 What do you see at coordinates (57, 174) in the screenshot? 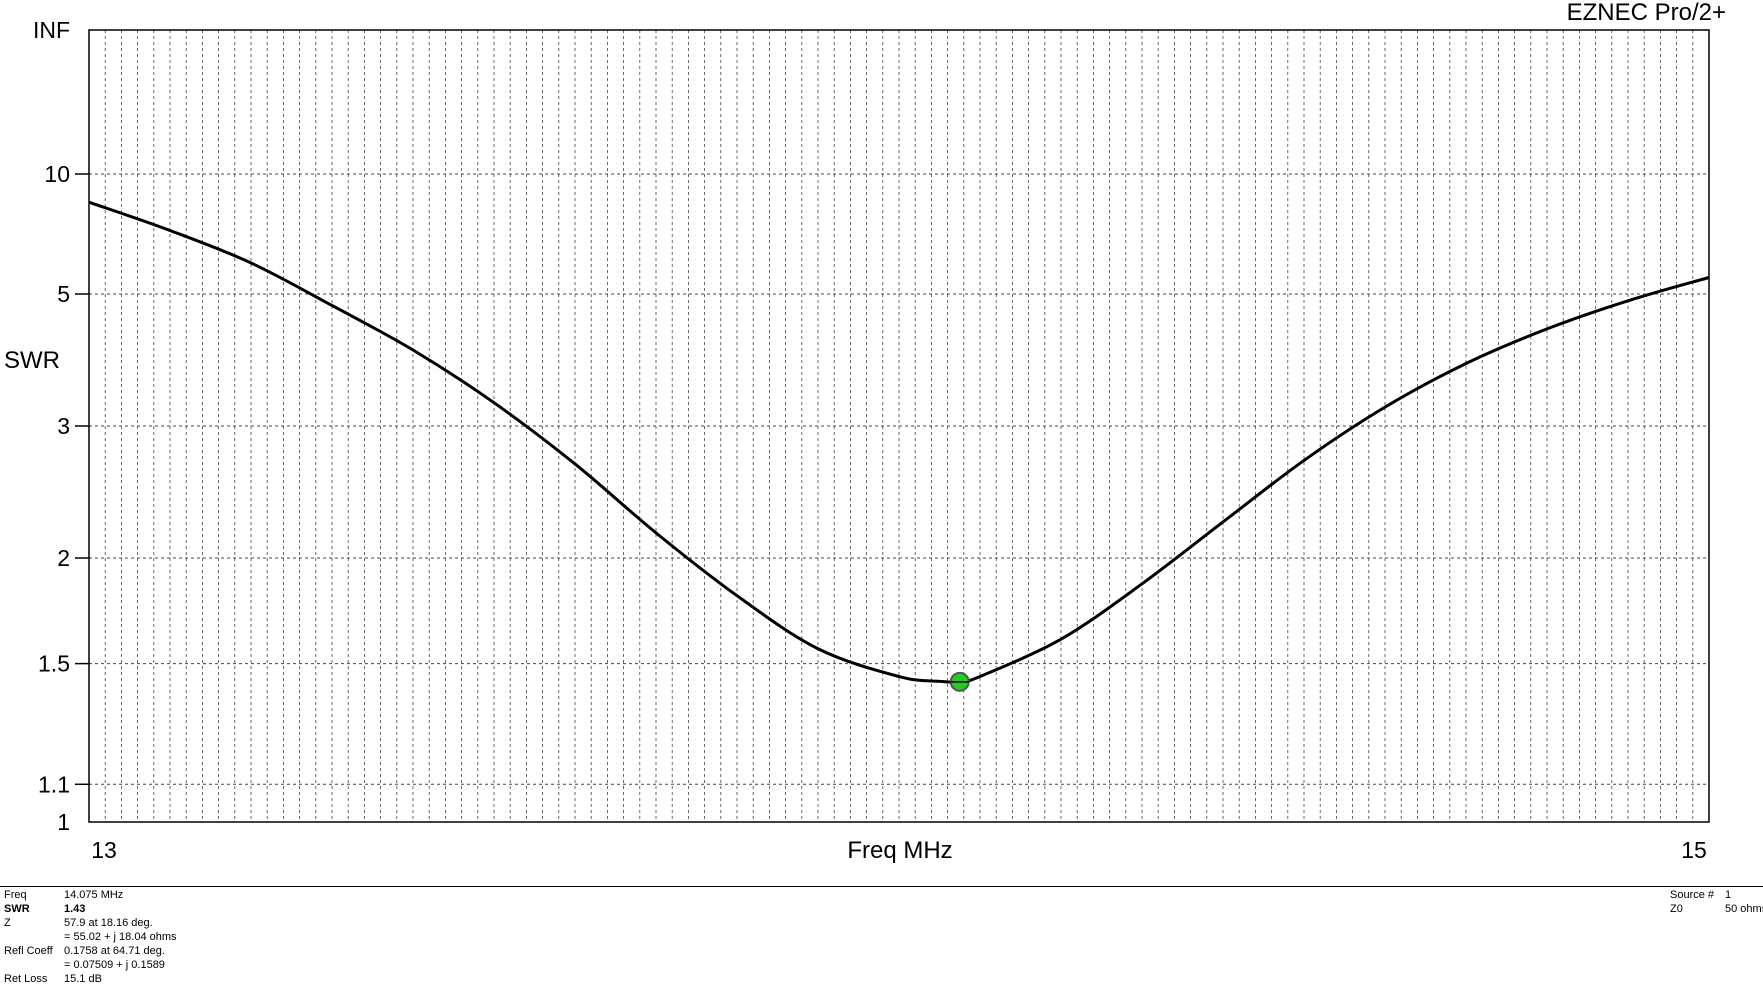
I see `y-tick-label: 10` at bounding box center [57, 174].